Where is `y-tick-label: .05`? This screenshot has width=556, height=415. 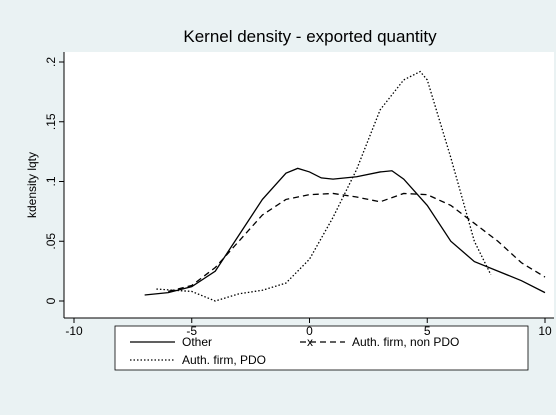 y-tick-label: .05 is located at coordinates (51, 241).